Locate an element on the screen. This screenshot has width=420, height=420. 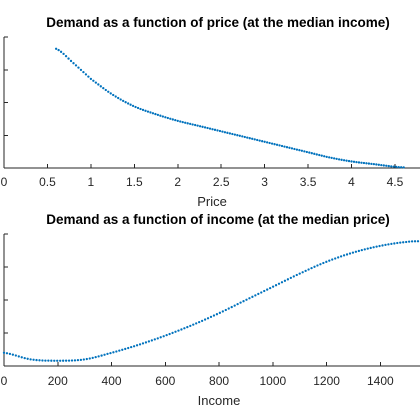
x-ticks-price: 0 0.5 1 1.5 2 2.5 3 3.5 4 4.5 is located at coordinates (202, 176).